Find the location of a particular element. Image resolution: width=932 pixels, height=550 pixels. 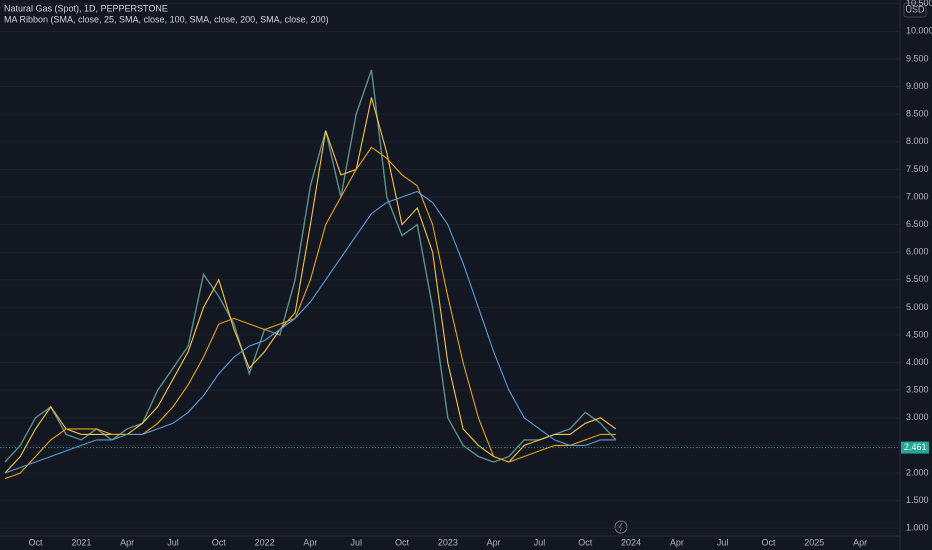

last-price-box is located at coordinates (915, 447).